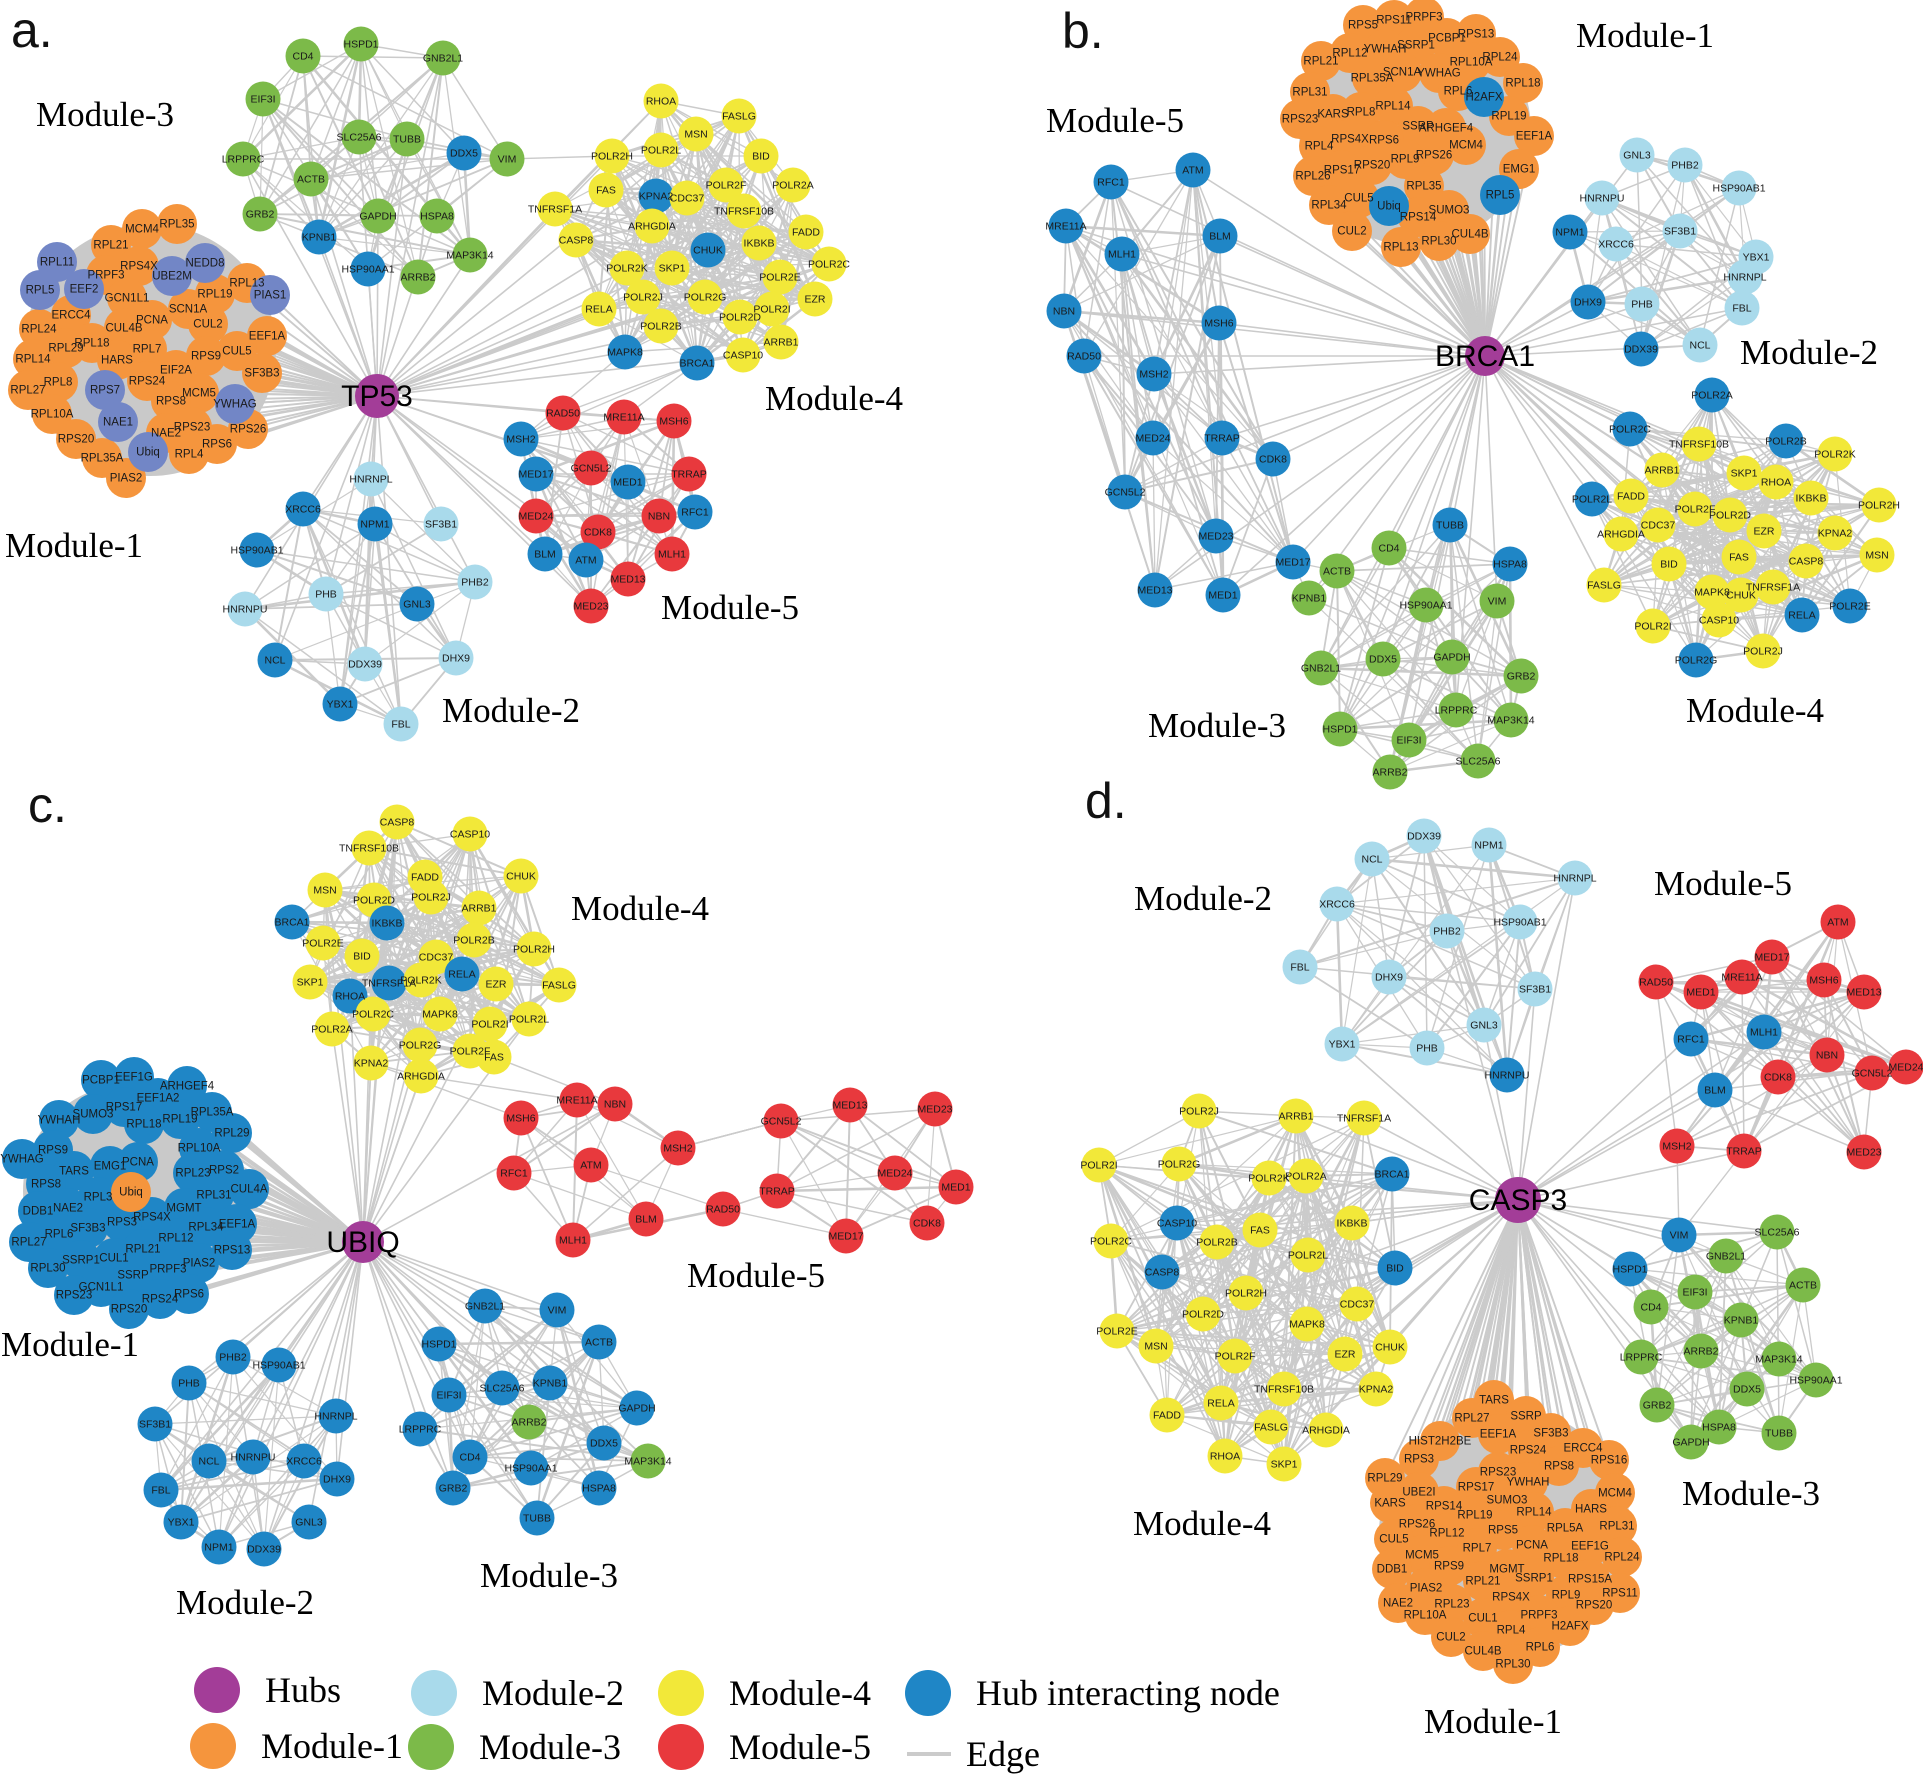 Image resolution: width=1923 pixels, height=1775 pixels. I want to click on svg-text: NAE2, so click(166, 434).